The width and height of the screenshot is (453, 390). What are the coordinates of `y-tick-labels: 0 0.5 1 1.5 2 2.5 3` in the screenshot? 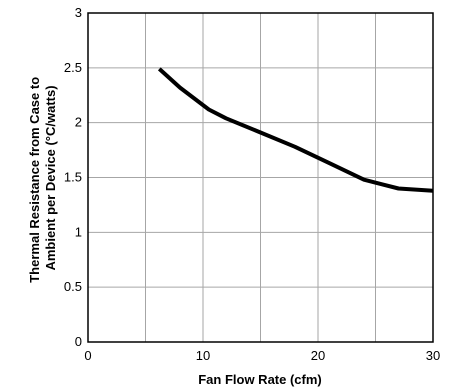 It's located at (73, 177).